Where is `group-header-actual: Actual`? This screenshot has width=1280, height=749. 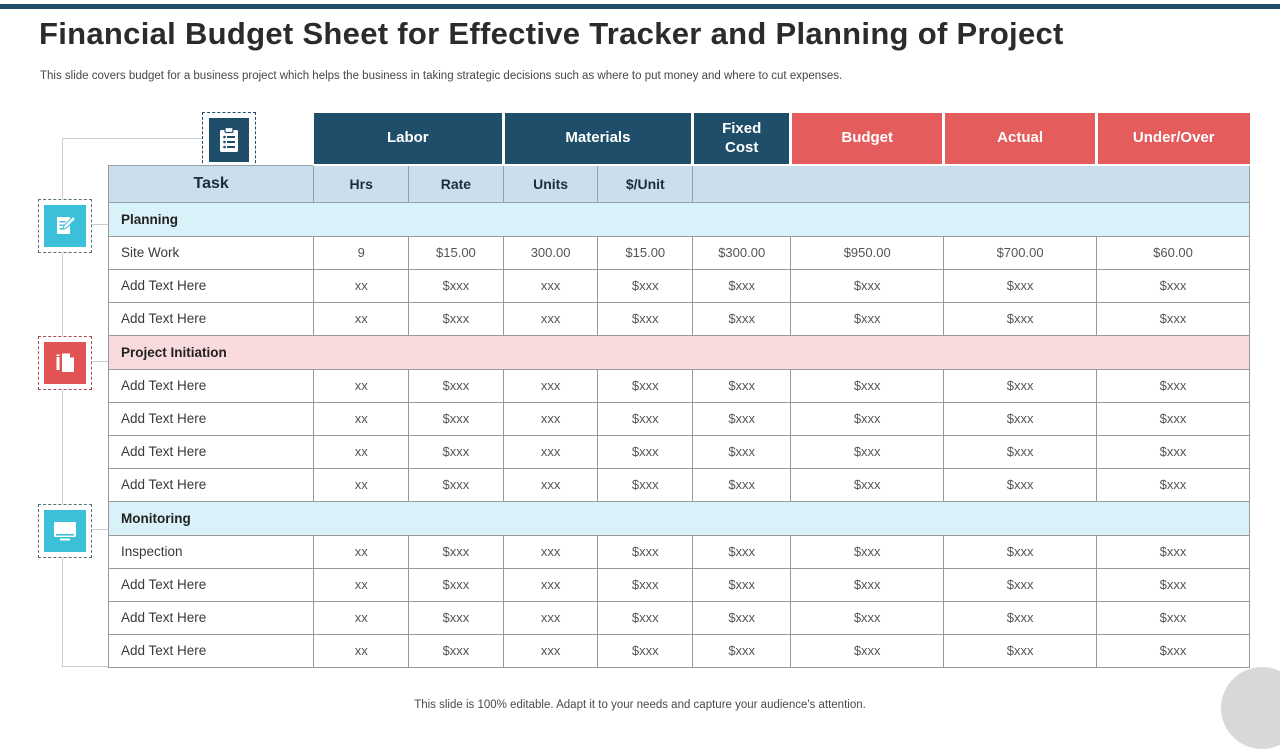
group-header-actual: Actual is located at coordinates (1021, 139).